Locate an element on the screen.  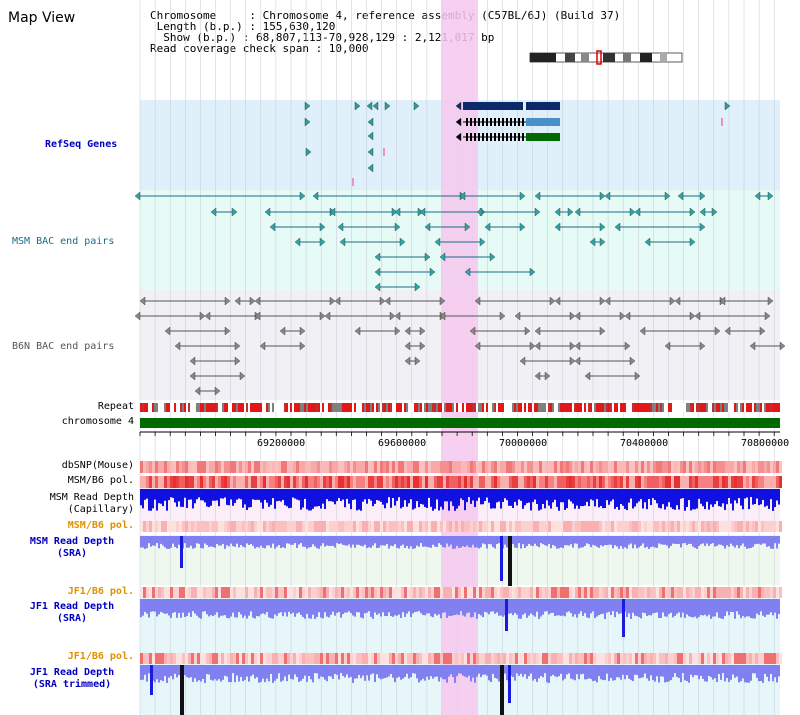
b6n-bac-label: B6N BAC end pairs is located at coordinates (63, 346).